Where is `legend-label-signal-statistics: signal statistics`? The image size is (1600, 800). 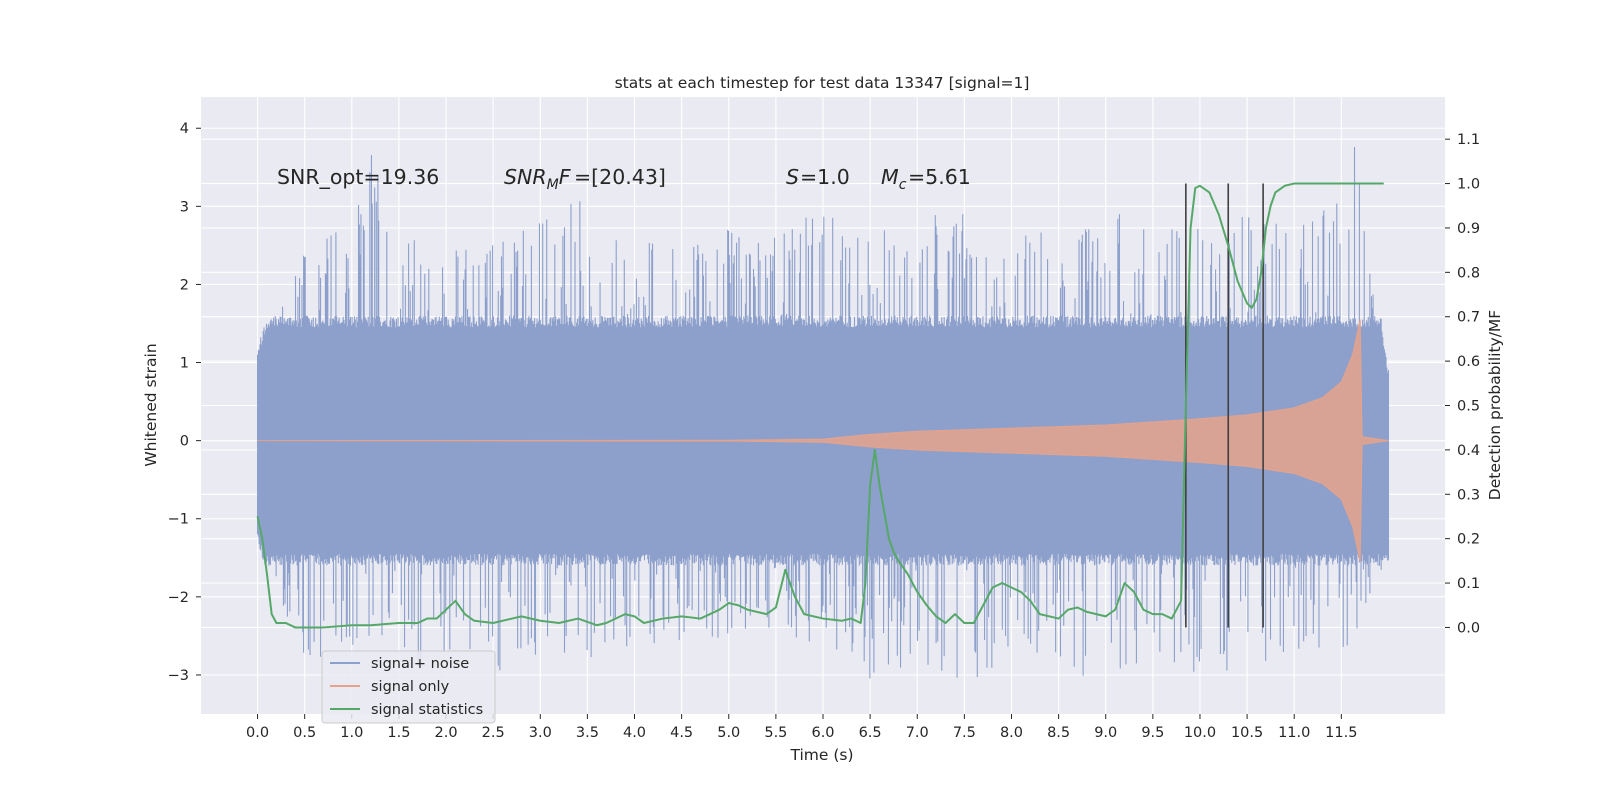
legend-label-signal-statistics: signal statistics is located at coordinates (427, 710).